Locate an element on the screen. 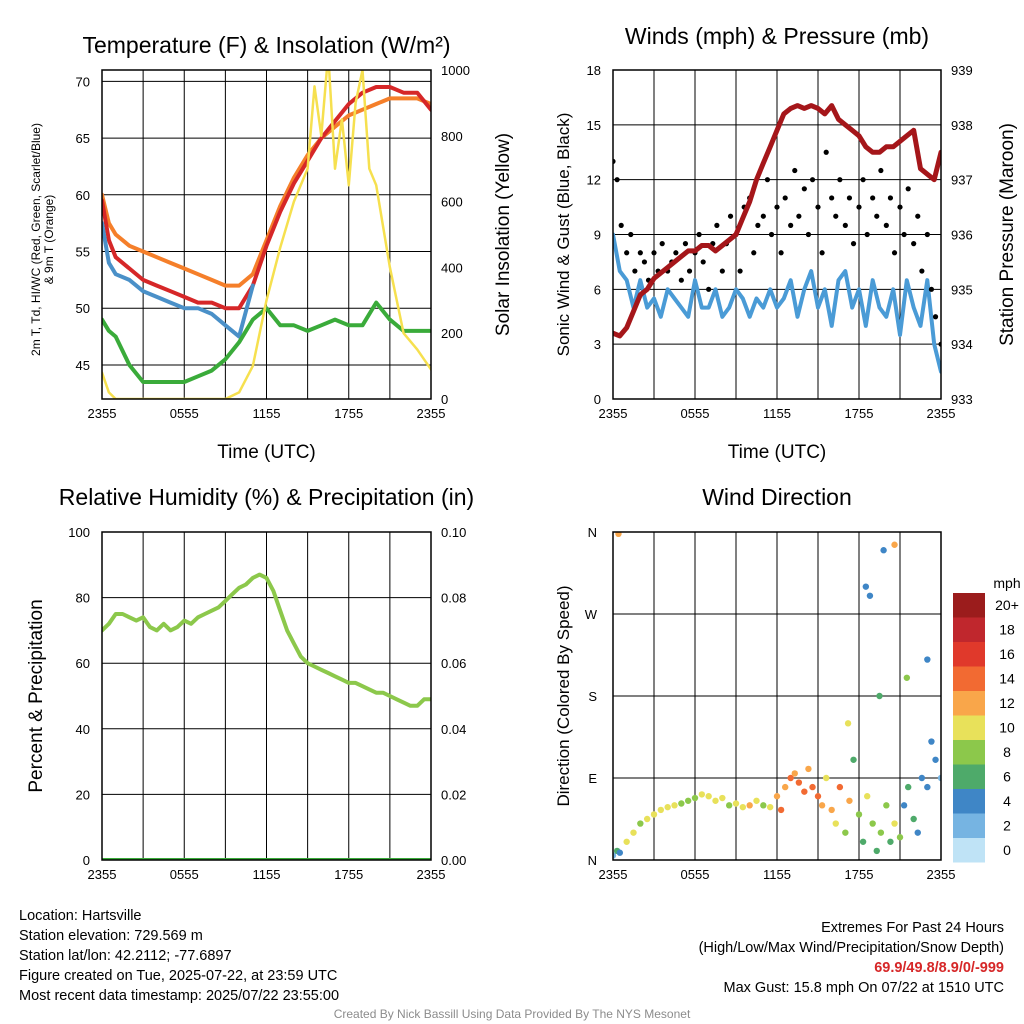  chart-title: Winds (mph) & Pressure (mb) is located at coordinates (777, 36).